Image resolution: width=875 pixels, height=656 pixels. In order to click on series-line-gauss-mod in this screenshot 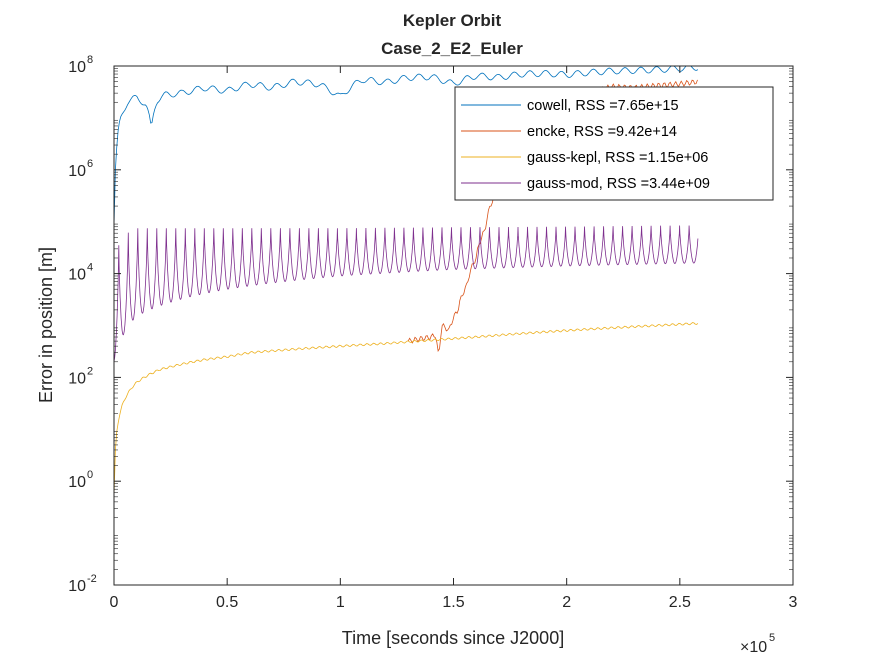, I will do `click(406, 293)`.